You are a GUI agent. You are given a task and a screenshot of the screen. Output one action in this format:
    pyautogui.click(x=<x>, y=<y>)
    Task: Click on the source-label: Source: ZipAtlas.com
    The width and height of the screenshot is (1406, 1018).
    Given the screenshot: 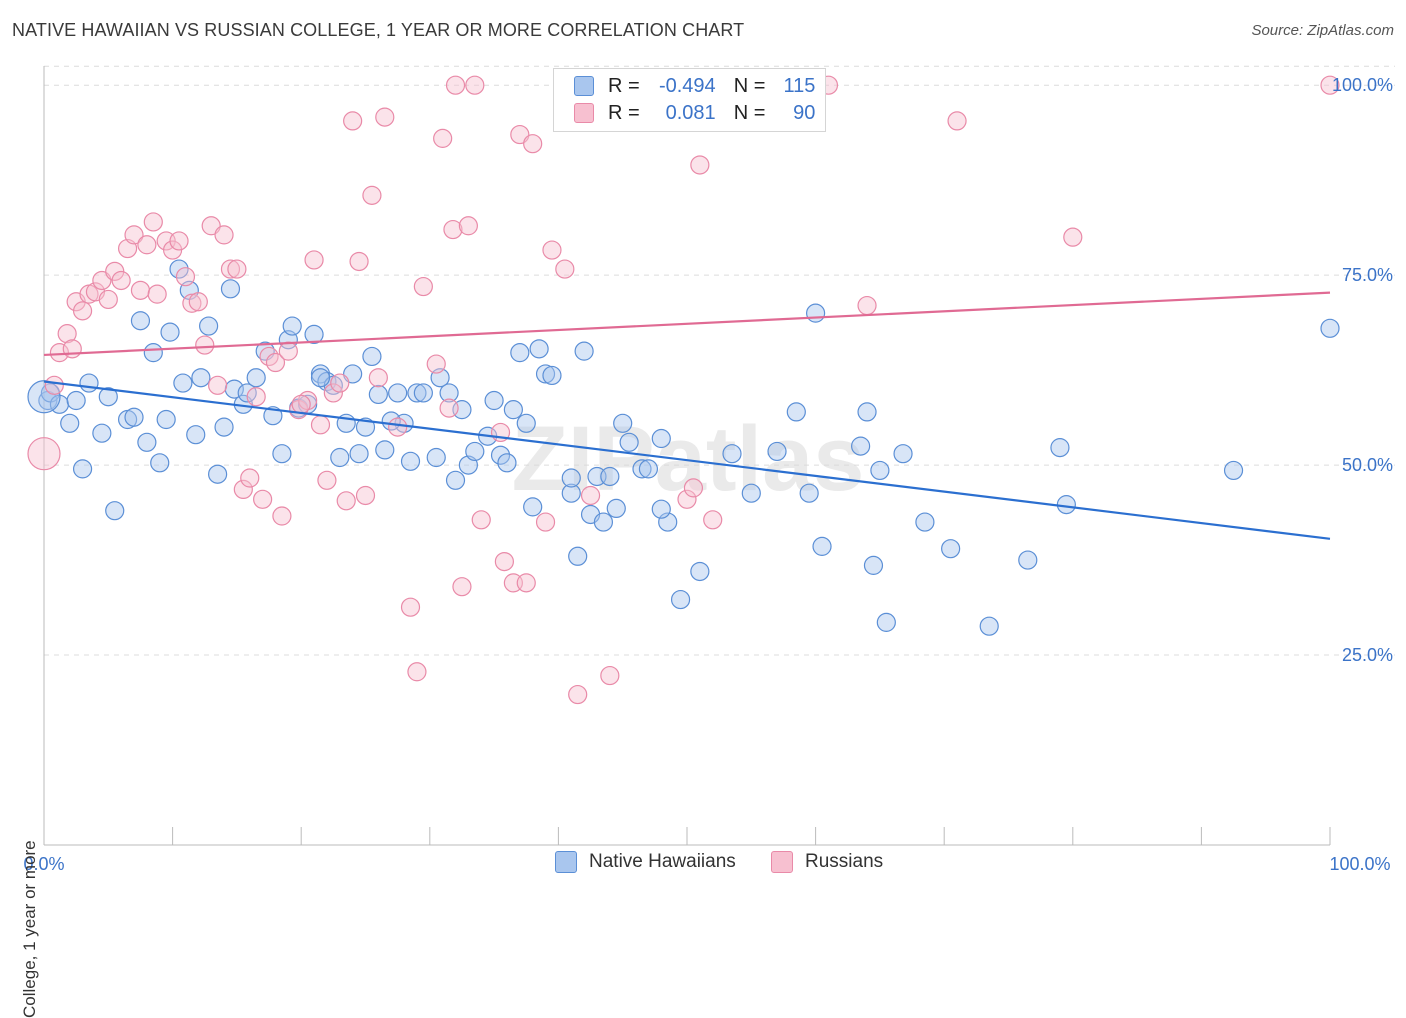 What is the action you would take?
    pyautogui.click(x=1322, y=30)
    